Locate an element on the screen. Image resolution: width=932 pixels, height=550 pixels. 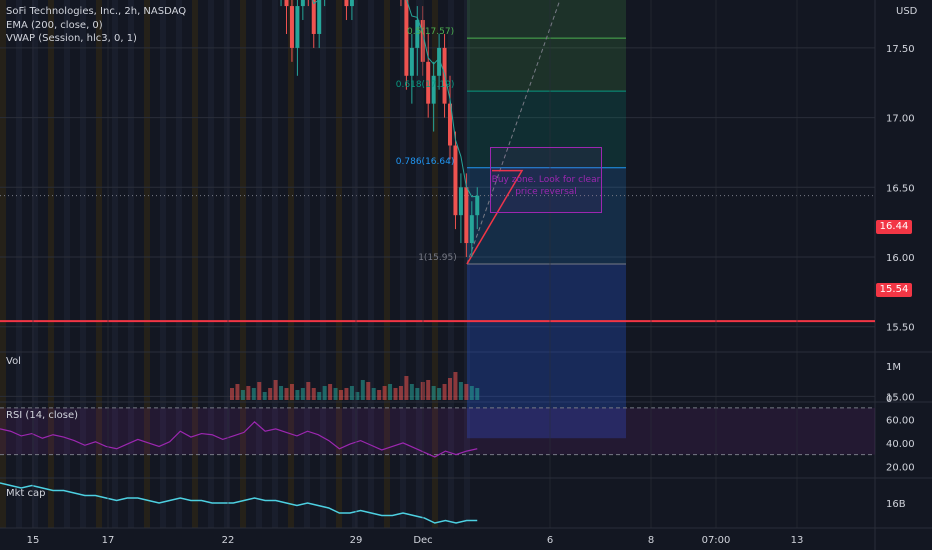
price-tick-label: 15.50 is located at coordinates (900, 328).